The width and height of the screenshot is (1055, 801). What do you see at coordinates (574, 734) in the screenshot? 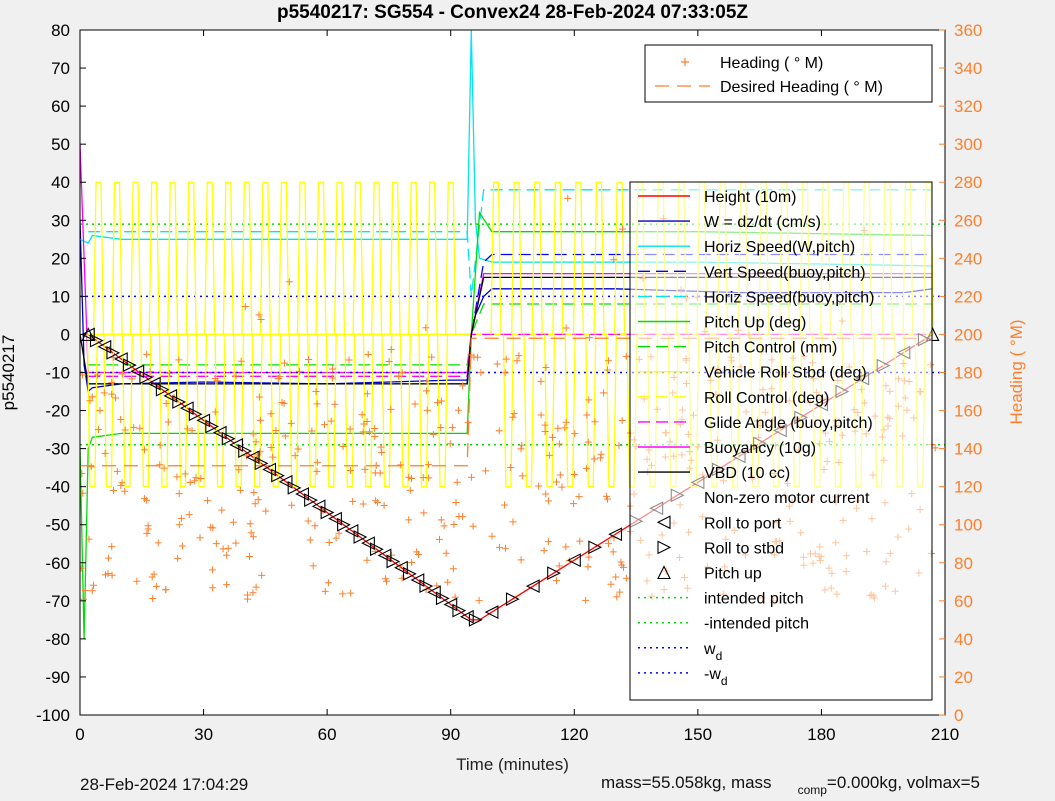
I see `x-tick-label-4: 120` at bounding box center [574, 734].